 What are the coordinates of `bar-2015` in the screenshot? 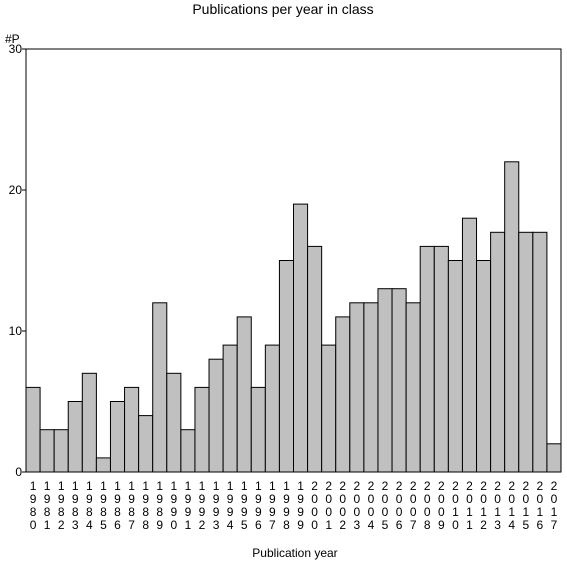 It's located at (526, 352).